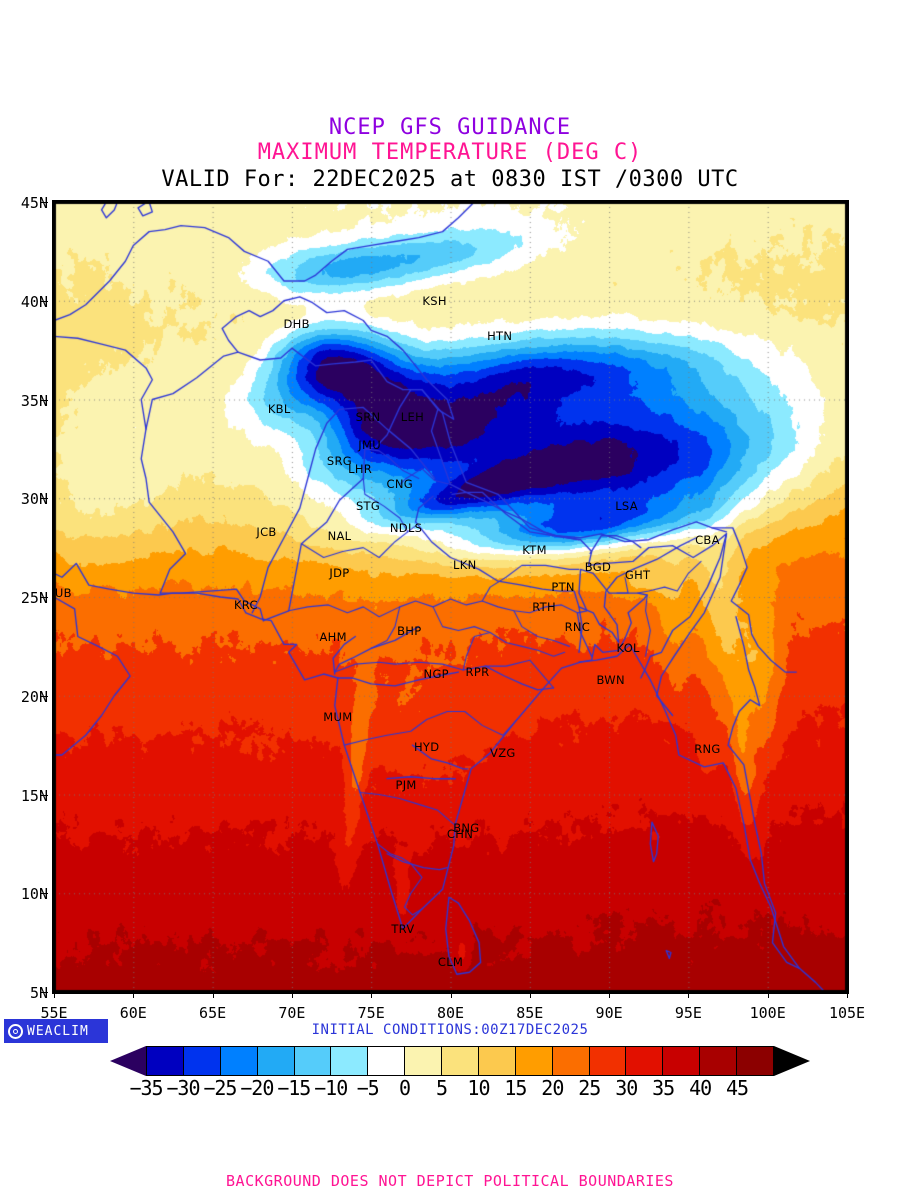 The width and height of the screenshot is (900, 1200). What do you see at coordinates (63, 593) in the screenshot?
I see `city-label-dub: DUB` at bounding box center [63, 593].